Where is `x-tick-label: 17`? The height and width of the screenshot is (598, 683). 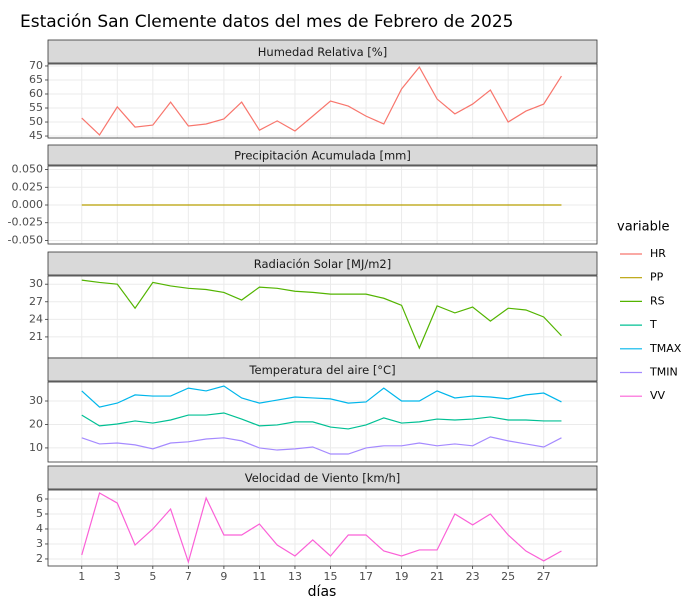 x-tick-label: 17 is located at coordinates (366, 576).